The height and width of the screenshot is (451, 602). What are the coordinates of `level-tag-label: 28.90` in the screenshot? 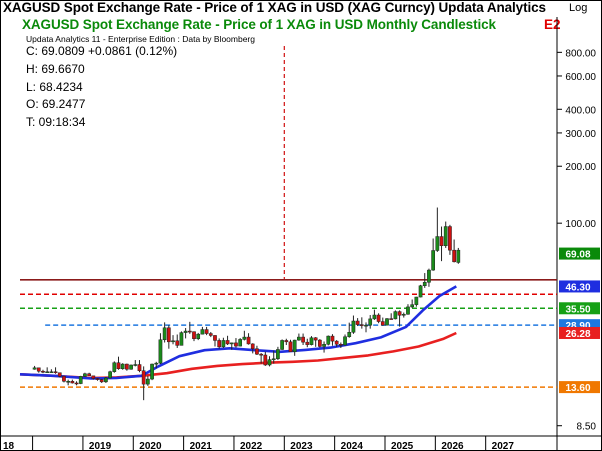 It's located at (577, 326).